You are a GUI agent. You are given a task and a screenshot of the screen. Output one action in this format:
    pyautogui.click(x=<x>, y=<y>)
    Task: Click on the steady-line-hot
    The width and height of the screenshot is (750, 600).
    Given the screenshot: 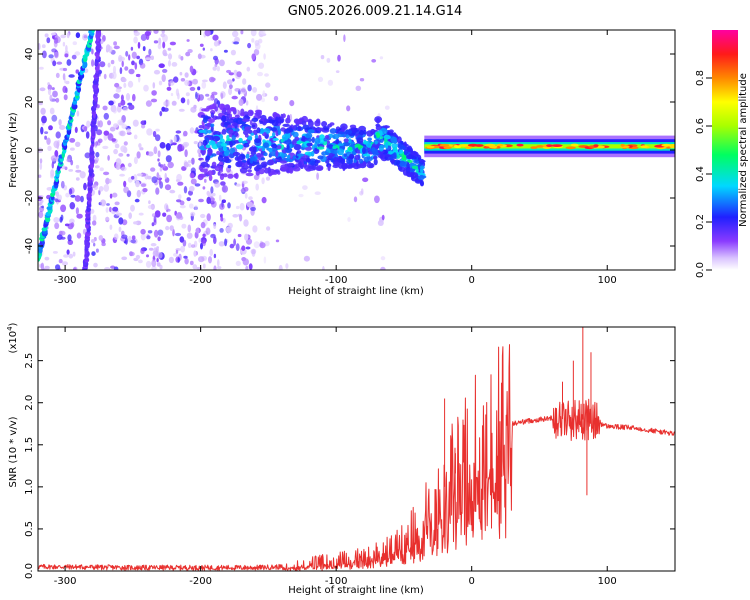 What is the action you would take?
    pyautogui.click(x=549, y=146)
    